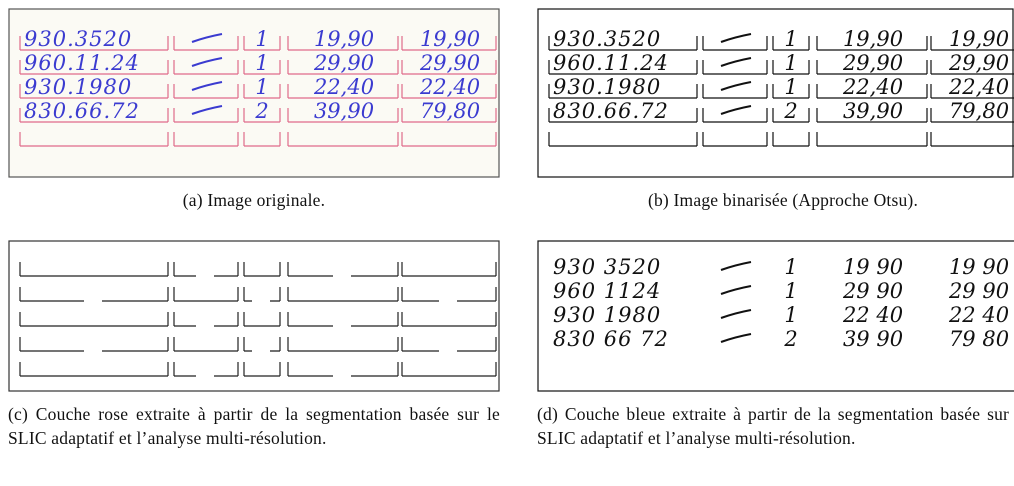  I want to click on handwritten-total: 79 80, so click(979, 339).